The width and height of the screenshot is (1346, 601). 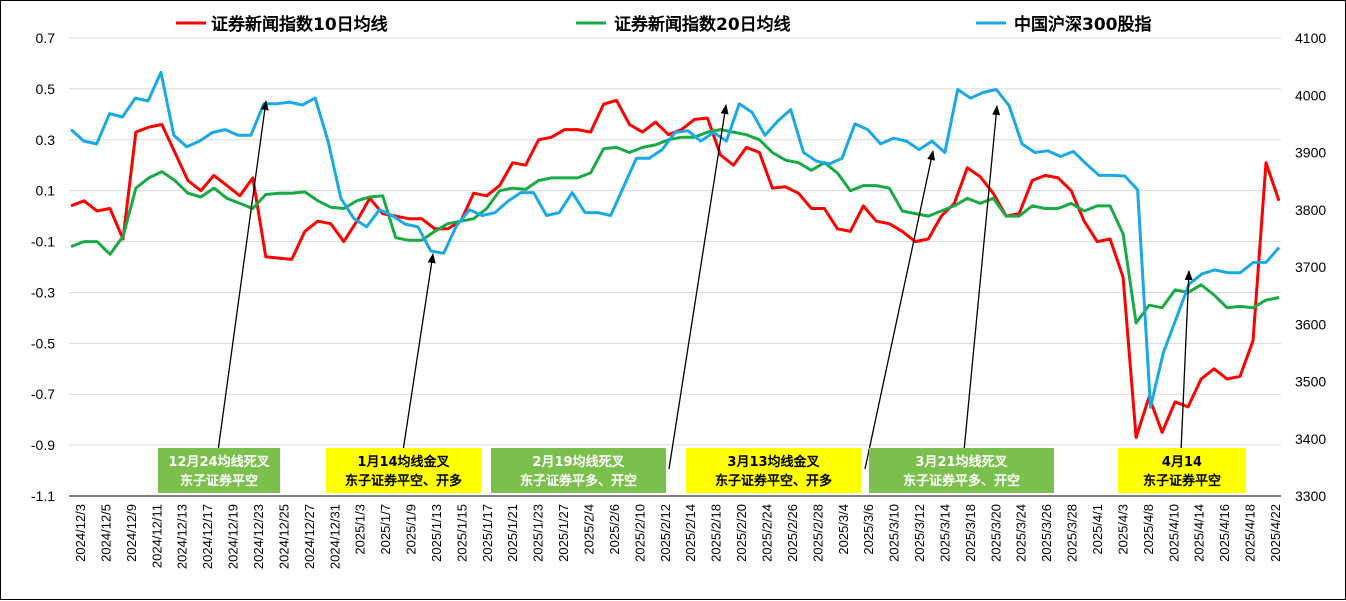 What do you see at coordinates (773, 481) in the screenshot?
I see `annotation-action: 东子证券平空、开多` at bounding box center [773, 481].